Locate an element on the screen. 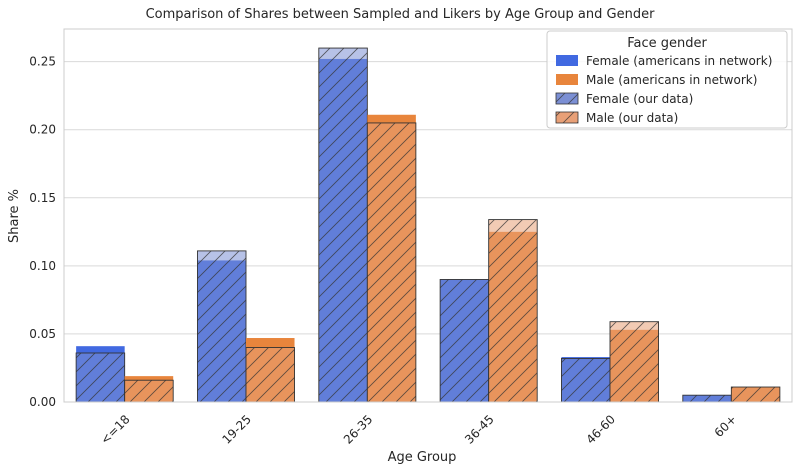  legend-swatch-female-ours is located at coordinates (567, 98).